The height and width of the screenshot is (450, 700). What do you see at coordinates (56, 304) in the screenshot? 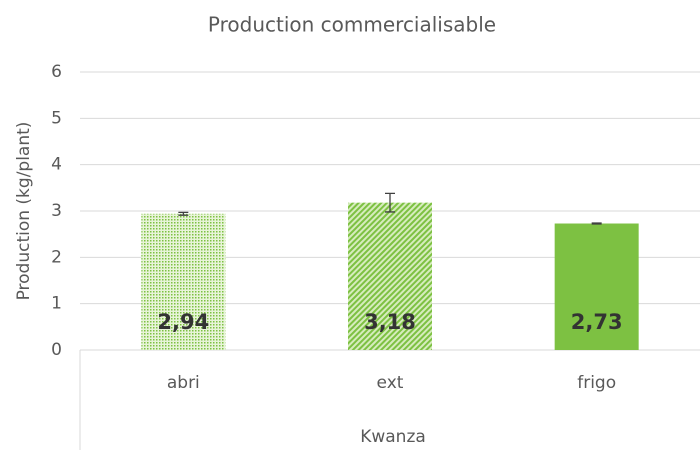
I see `y-tick-label: 1` at bounding box center [56, 304].